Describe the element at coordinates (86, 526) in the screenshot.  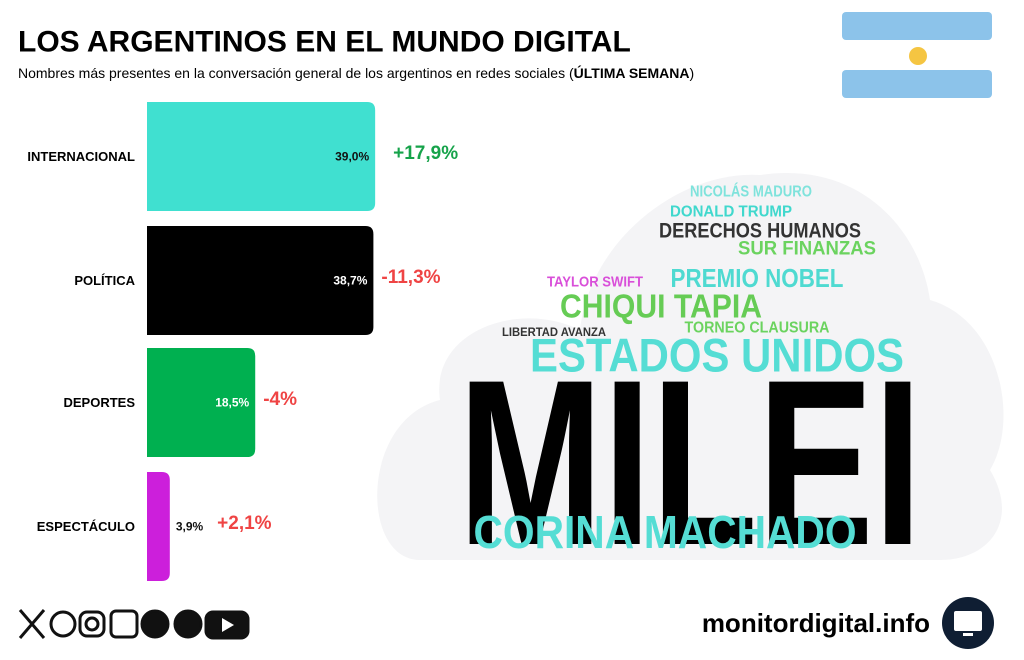
I see `category-label: ESPECTÁCULO` at that location.